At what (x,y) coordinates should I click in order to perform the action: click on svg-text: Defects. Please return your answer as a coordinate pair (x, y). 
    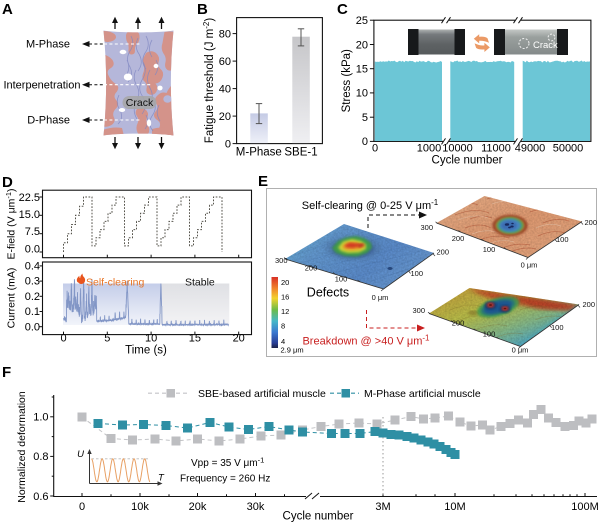
    Looking at the image, I should click on (328, 293).